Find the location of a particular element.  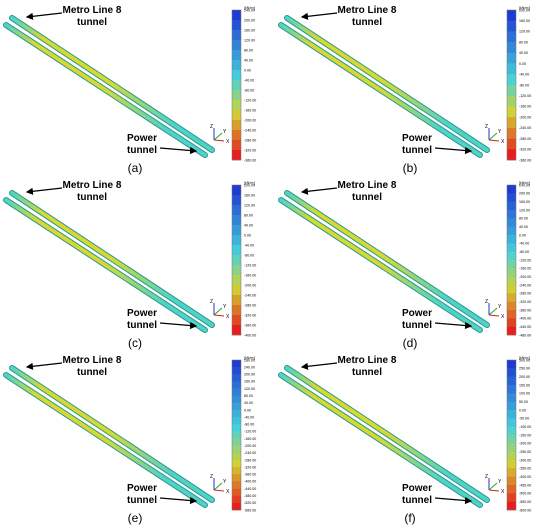

legend-tick-label: 100.00 is located at coordinates (524, 394).